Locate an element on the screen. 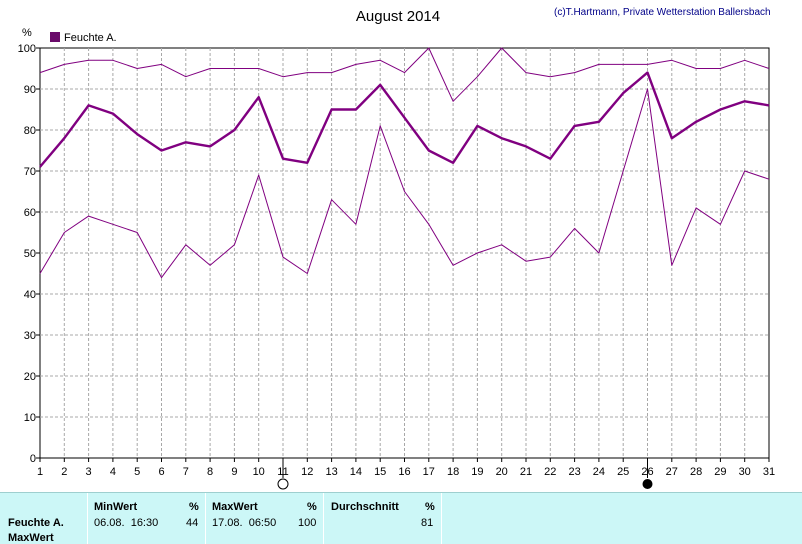 The width and height of the screenshot is (802, 544). x-tick-label: 10 is located at coordinates (259, 472).